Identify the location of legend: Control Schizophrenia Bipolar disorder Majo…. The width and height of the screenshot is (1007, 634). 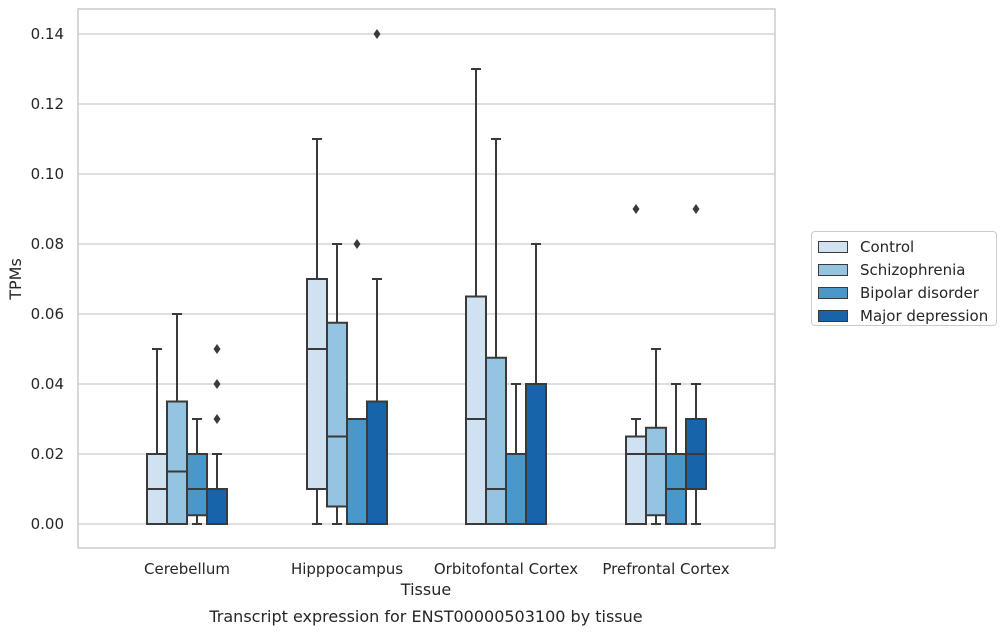
(904, 278).